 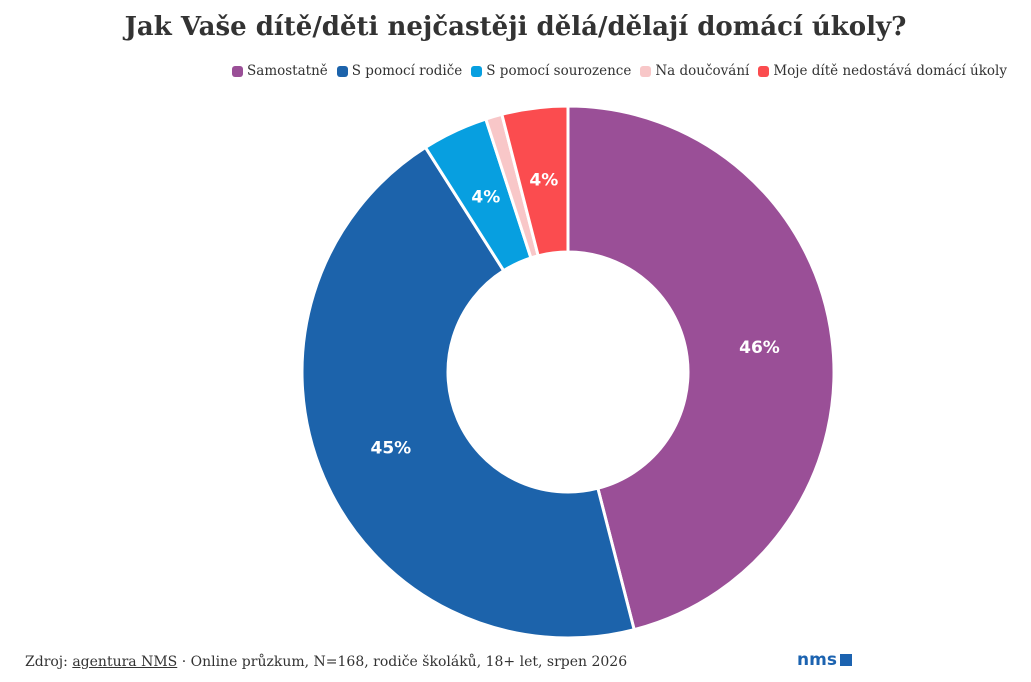 I want to click on legend-item-s-pomoci-sourozence: S pomocí sourozence, so click(x=551, y=71).